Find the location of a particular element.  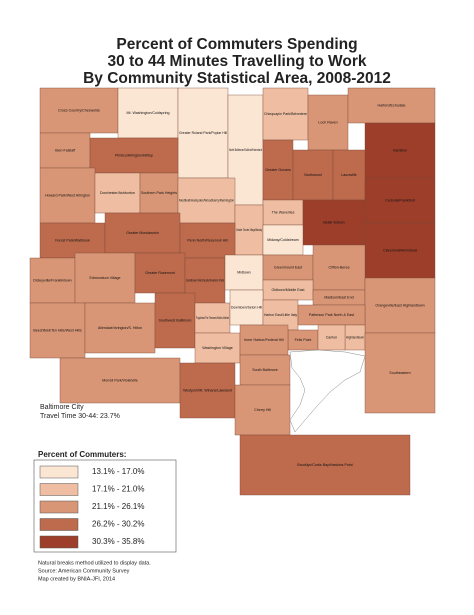

region-label: Poppleton/The Terraces/Hollins Market is located at coordinates (212, 318).